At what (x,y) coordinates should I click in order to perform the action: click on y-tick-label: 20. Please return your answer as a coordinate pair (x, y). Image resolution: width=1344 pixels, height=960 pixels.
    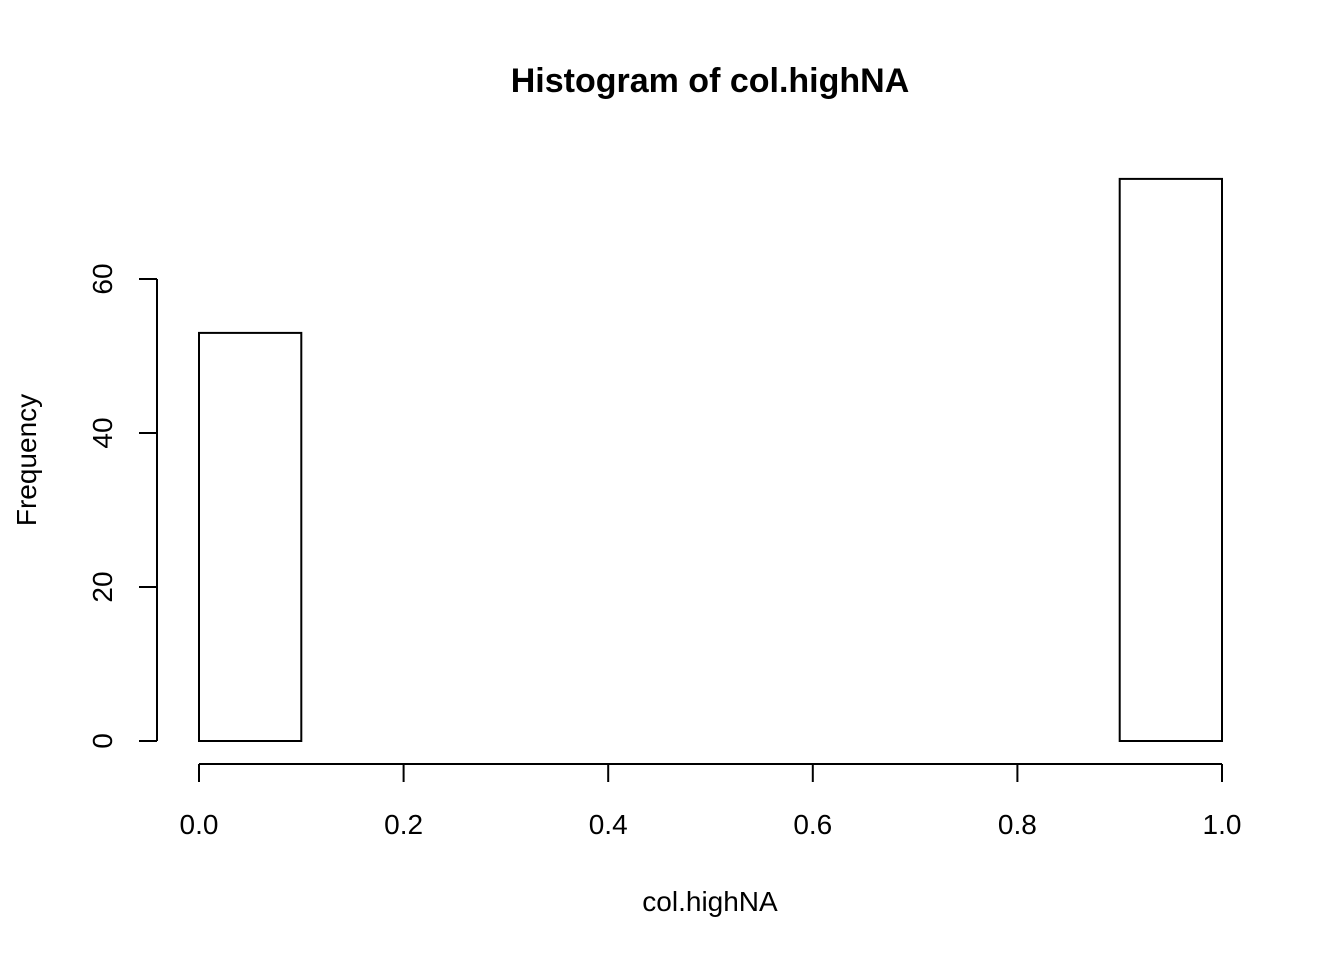
    Looking at the image, I should click on (102, 586).